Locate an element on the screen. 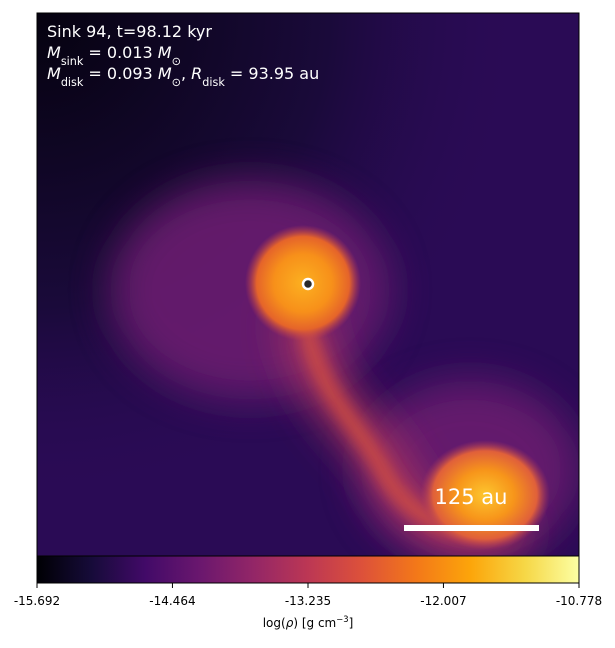 The width and height of the screenshot is (615, 648). colorbar-tick-label: -10.778 is located at coordinates (579, 601).